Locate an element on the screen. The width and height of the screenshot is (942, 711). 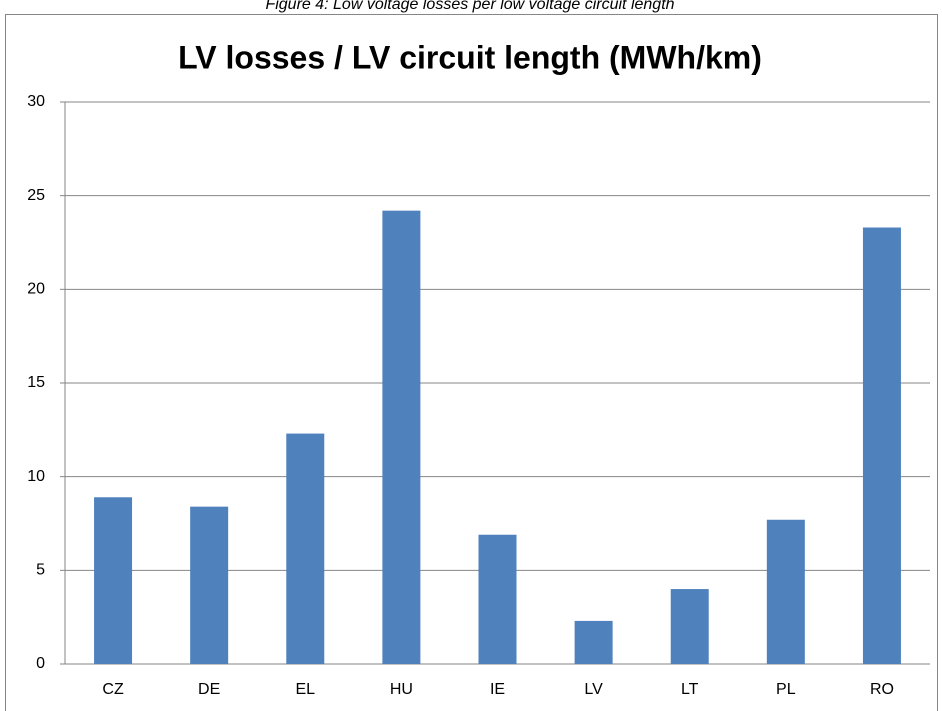
y-tick-label: 0 is located at coordinates (40, 663).